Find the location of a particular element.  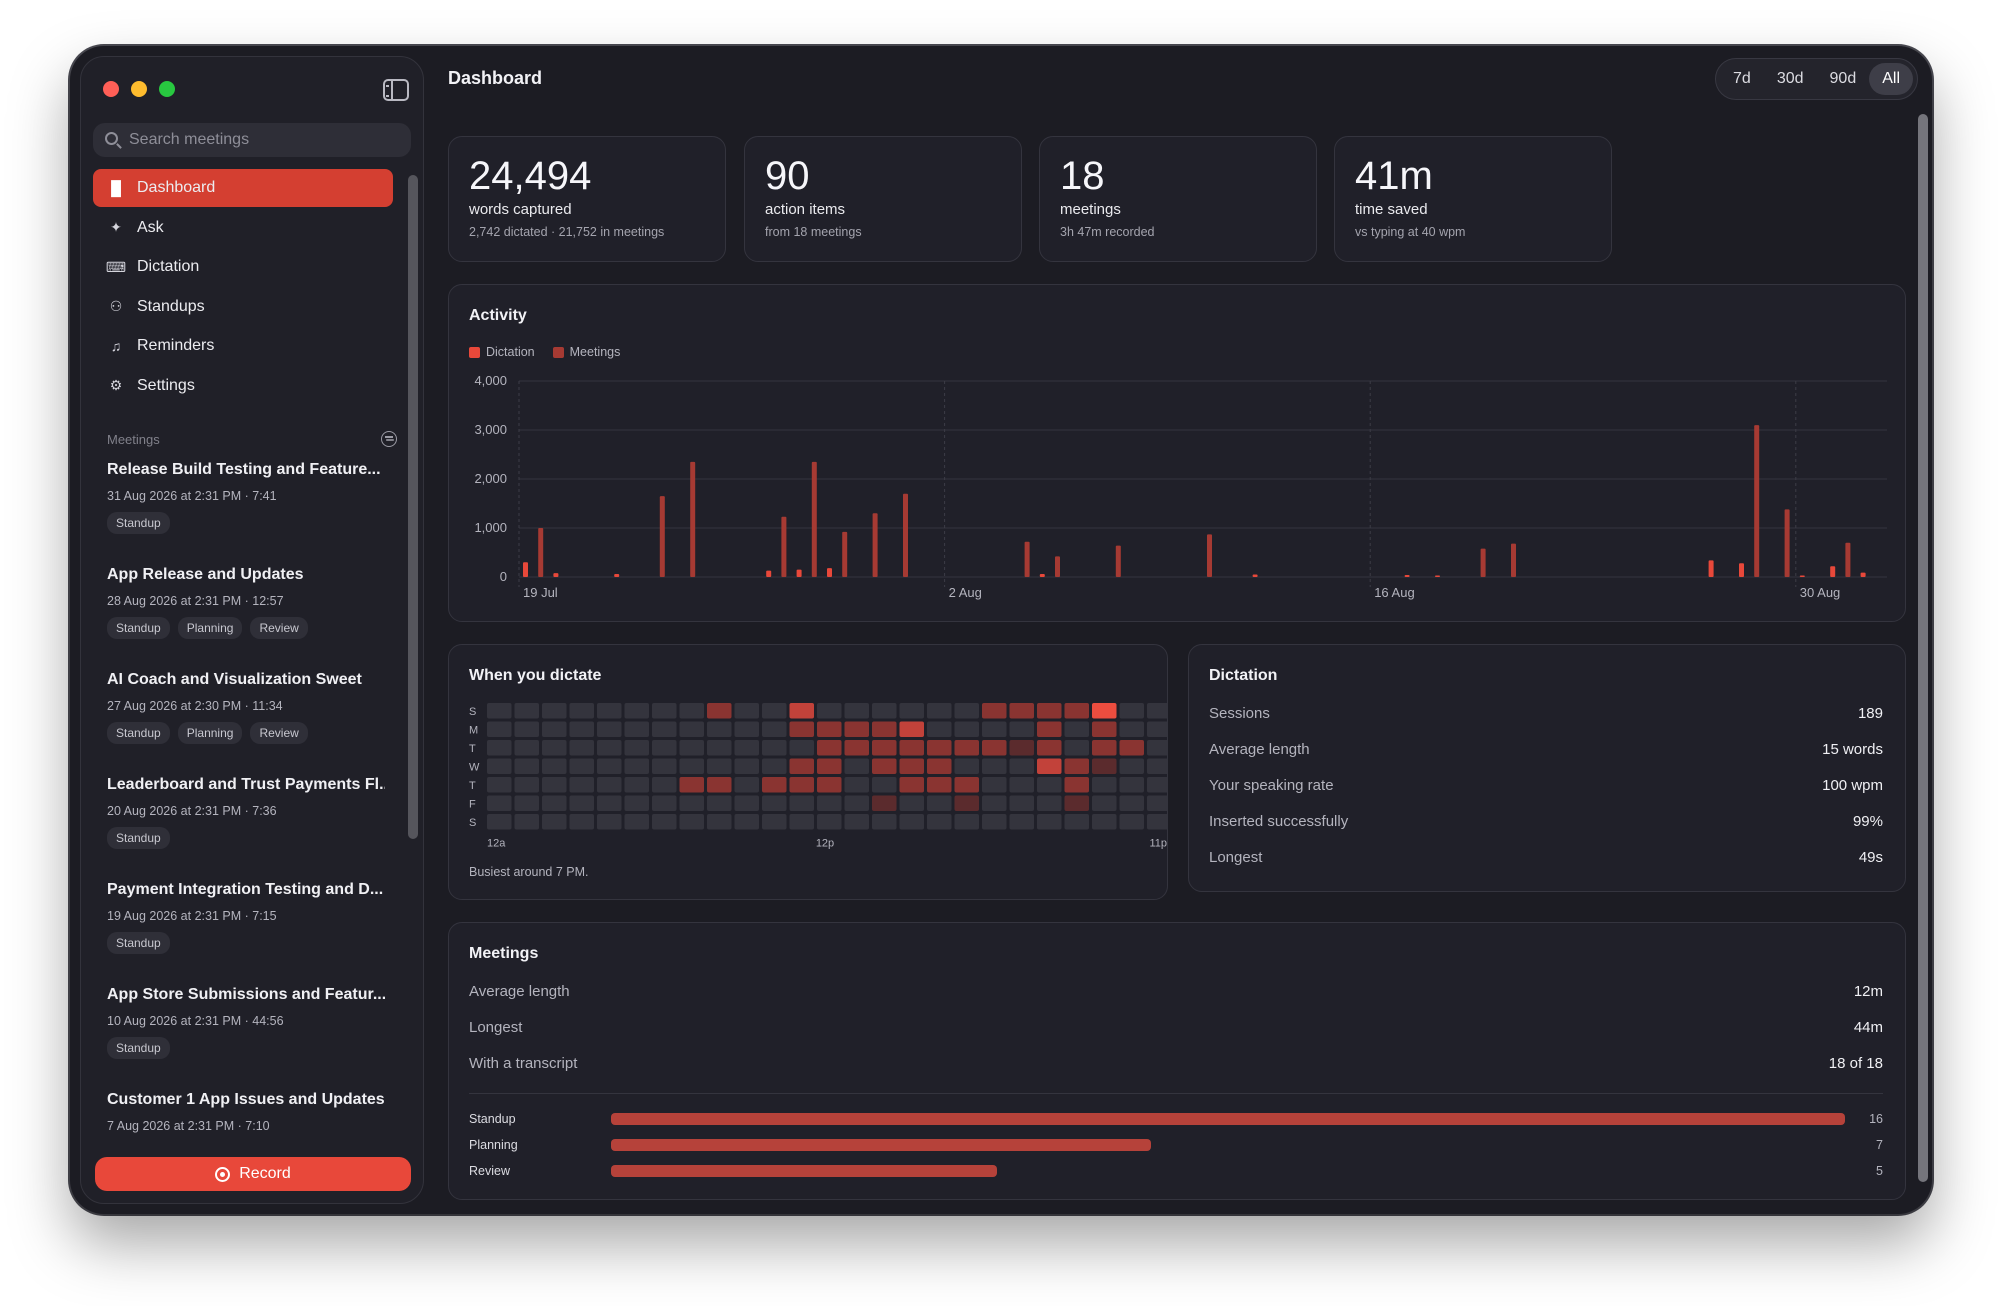

search-input: Search meetings is located at coordinates (252, 140).